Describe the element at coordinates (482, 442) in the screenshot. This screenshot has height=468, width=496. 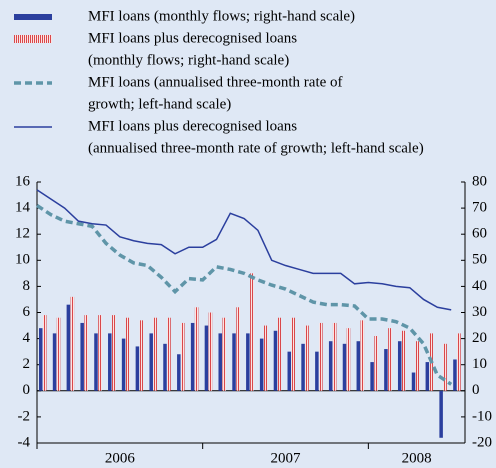
I see `y2-tick-label: -20` at that location.